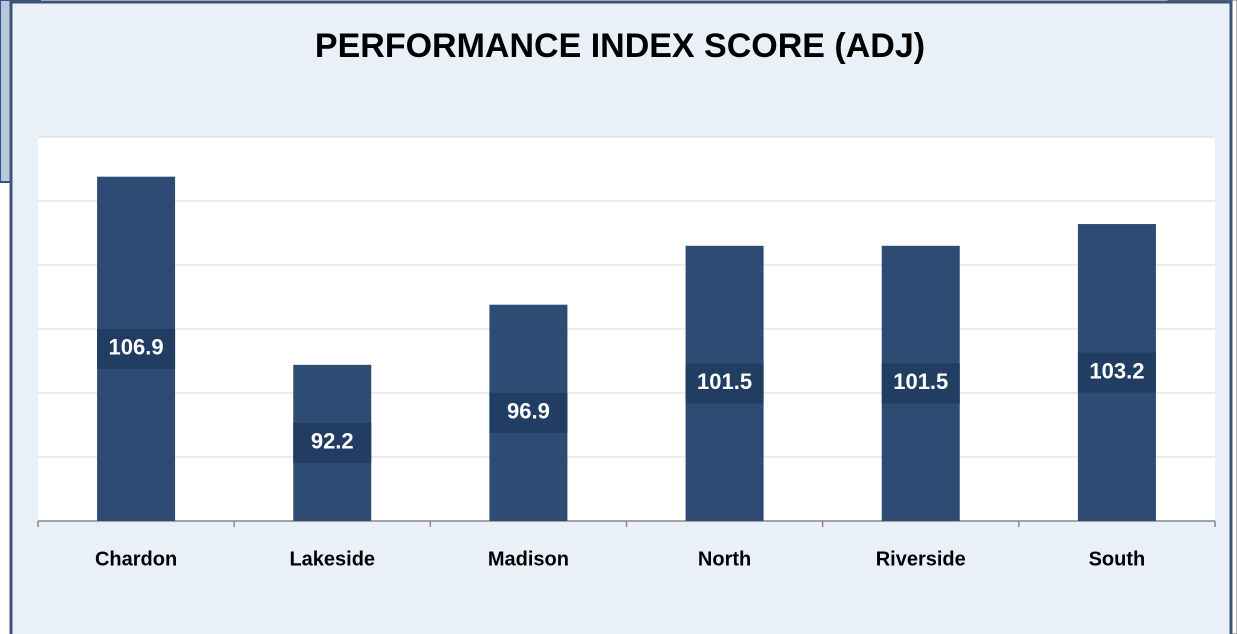 This screenshot has width=1237, height=634. I want to click on x-tick-label: South, so click(1117, 559).